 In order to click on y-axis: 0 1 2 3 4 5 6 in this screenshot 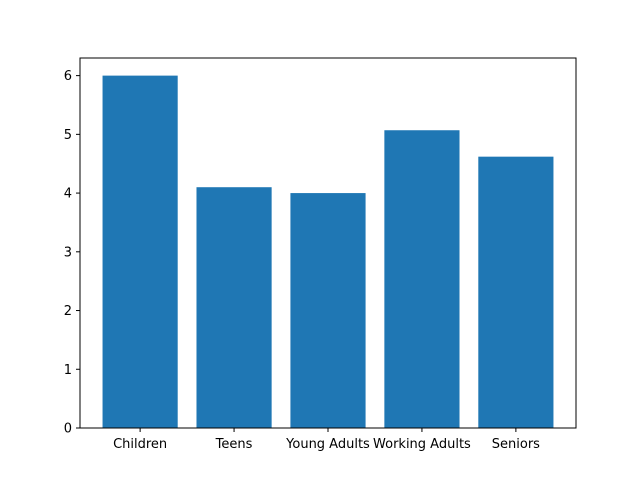, I will do `click(72, 253)`.